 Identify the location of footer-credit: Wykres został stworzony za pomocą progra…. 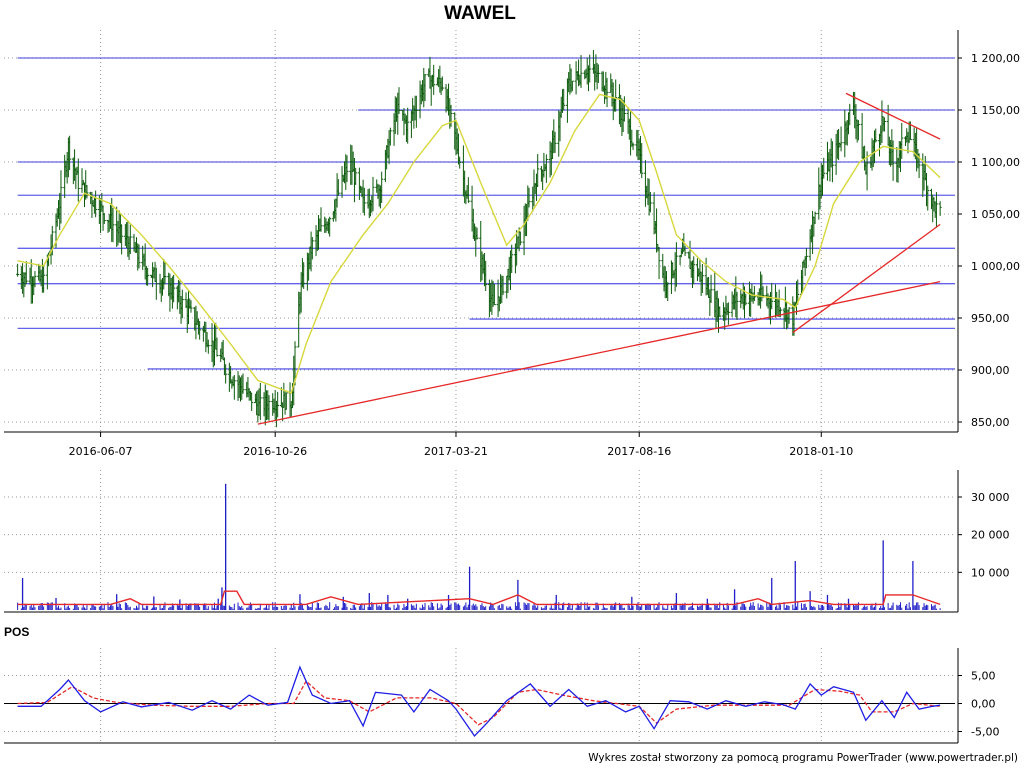
(803, 758).